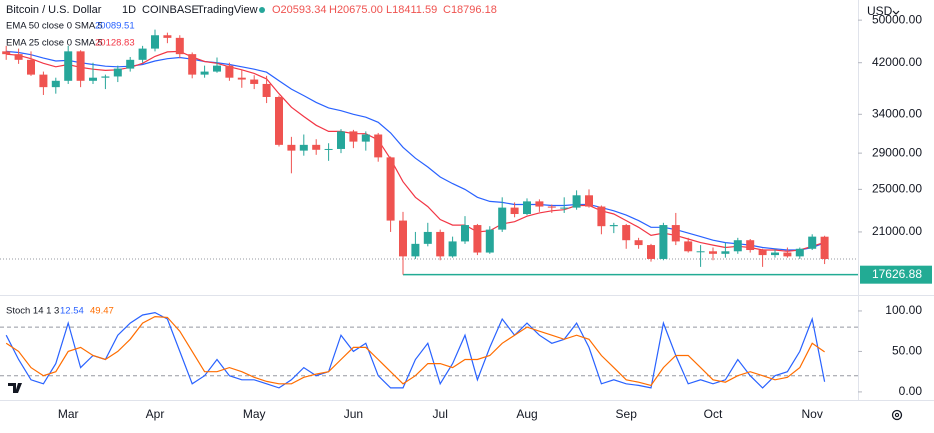  Describe the element at coordinates (115, 43) in the screenshot. I see `legend-value: 20128.83` at that location.